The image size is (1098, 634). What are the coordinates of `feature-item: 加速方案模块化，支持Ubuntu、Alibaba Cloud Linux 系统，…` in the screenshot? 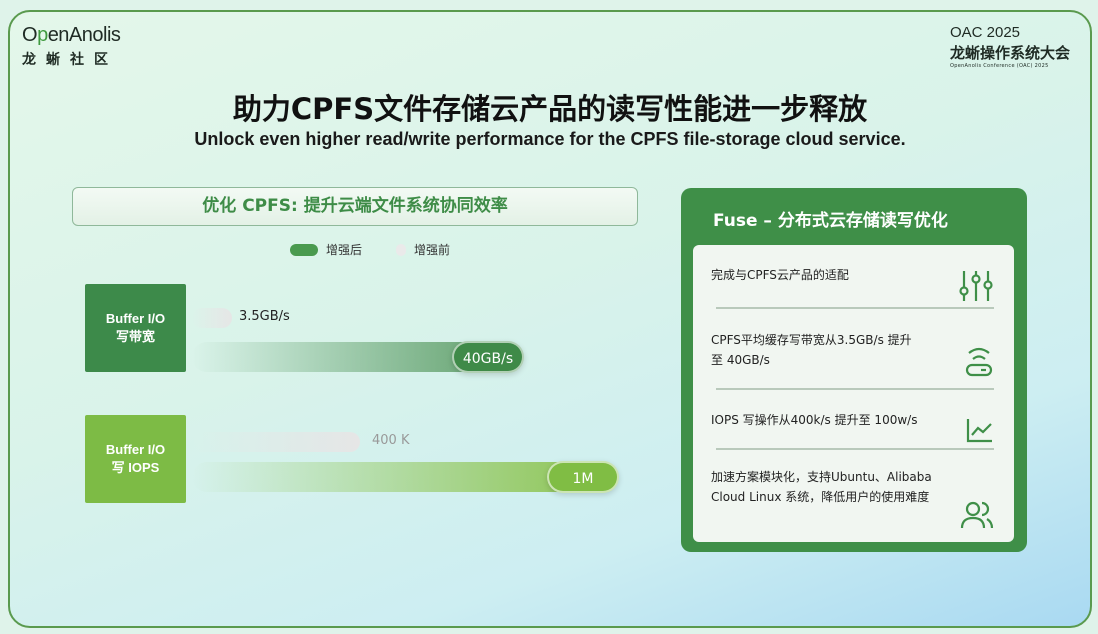 It's located at (821, 487).